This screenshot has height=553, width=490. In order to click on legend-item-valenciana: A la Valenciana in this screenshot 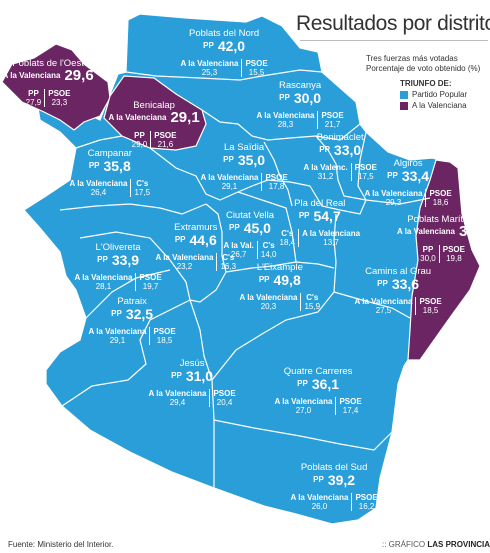, I will do `click(433, 105)`.